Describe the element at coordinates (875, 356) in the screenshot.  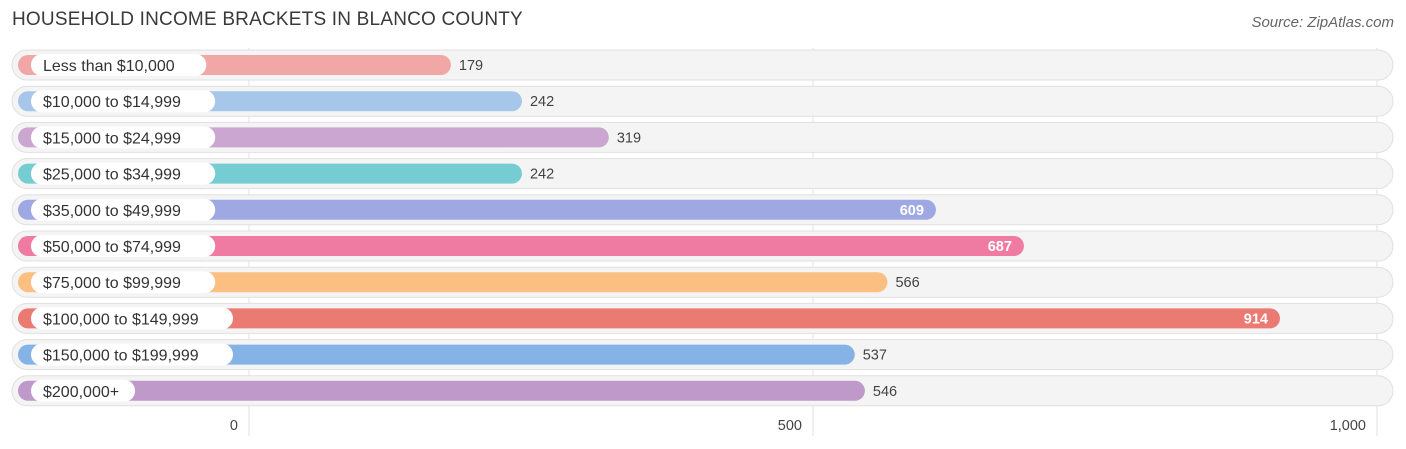
I see `value-label: 537` at that location.